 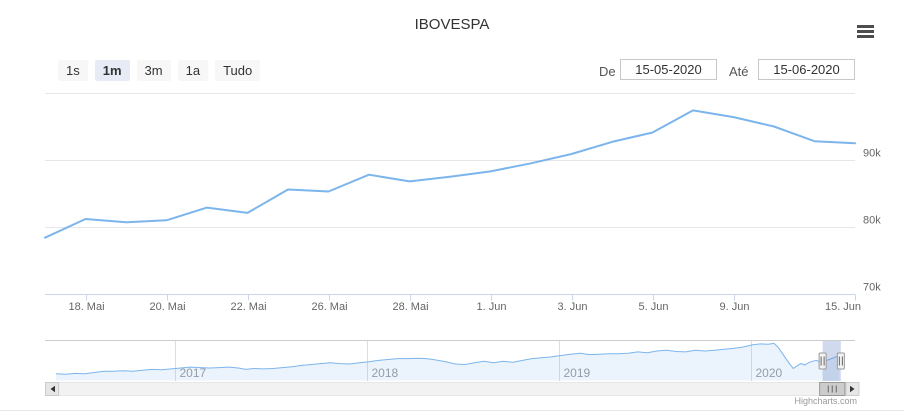 I want to click on range-button-1a: 1a, so click(x=193, y=70).